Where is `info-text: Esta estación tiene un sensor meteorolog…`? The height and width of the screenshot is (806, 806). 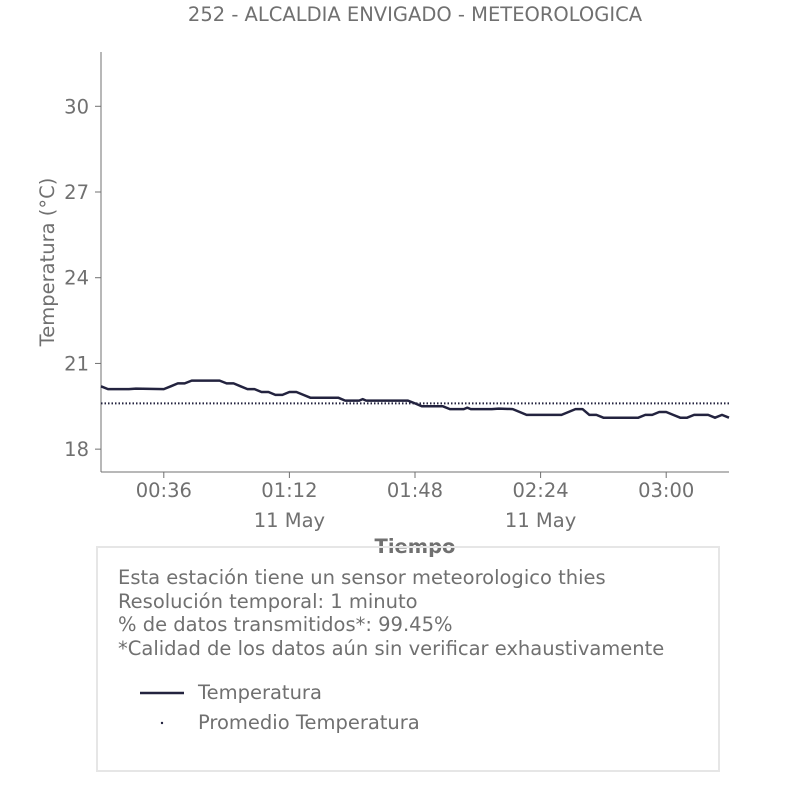
info-text: Esta estación tiene un sensor meteorolog… is located at coordinates (391, 613).